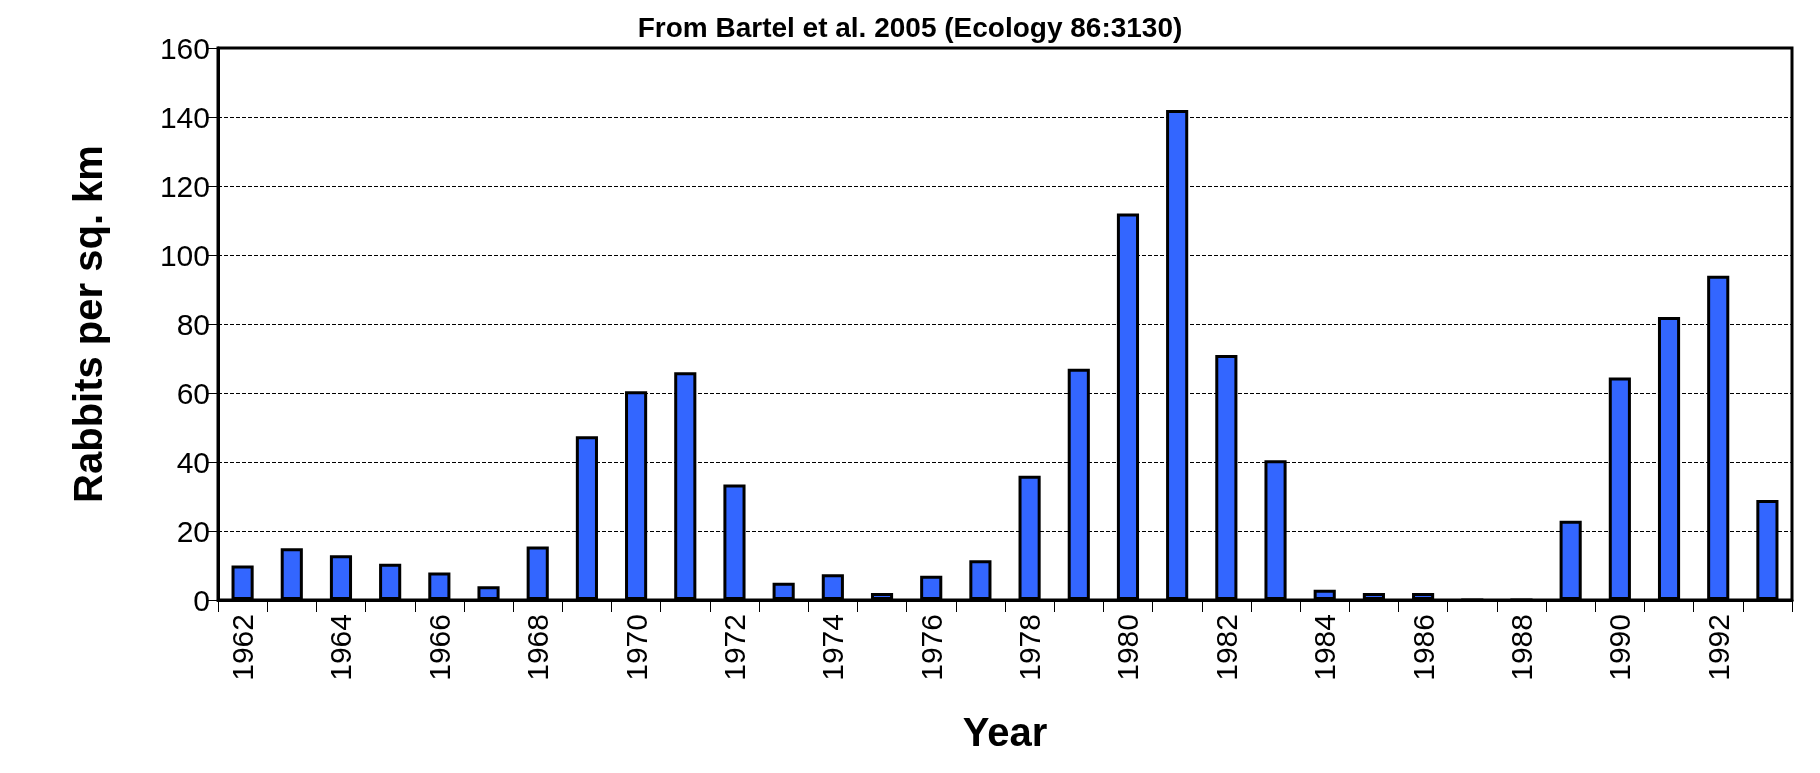  Describe the element at coordinates (1718, 647) in the screenshot. I see `x-tick-label: 1992` at that location.